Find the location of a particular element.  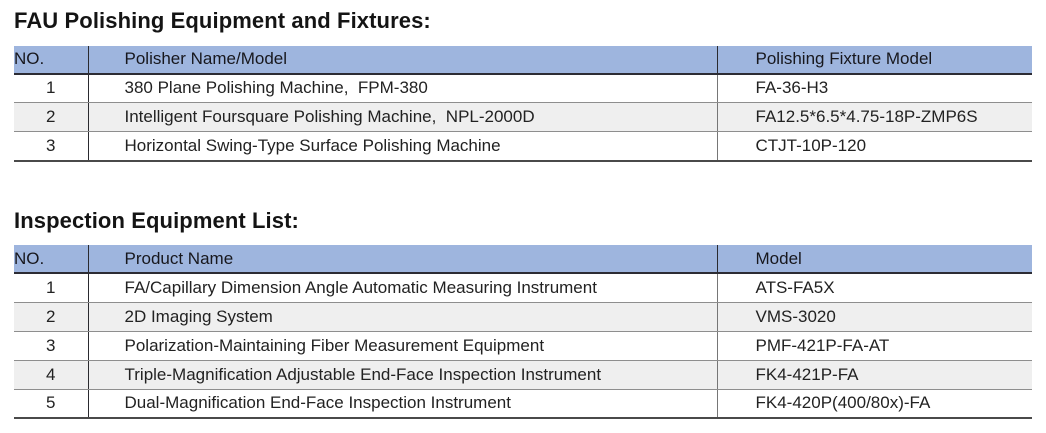

table-header-row: NO. Product Name Model is located at coordinates (523, 260).